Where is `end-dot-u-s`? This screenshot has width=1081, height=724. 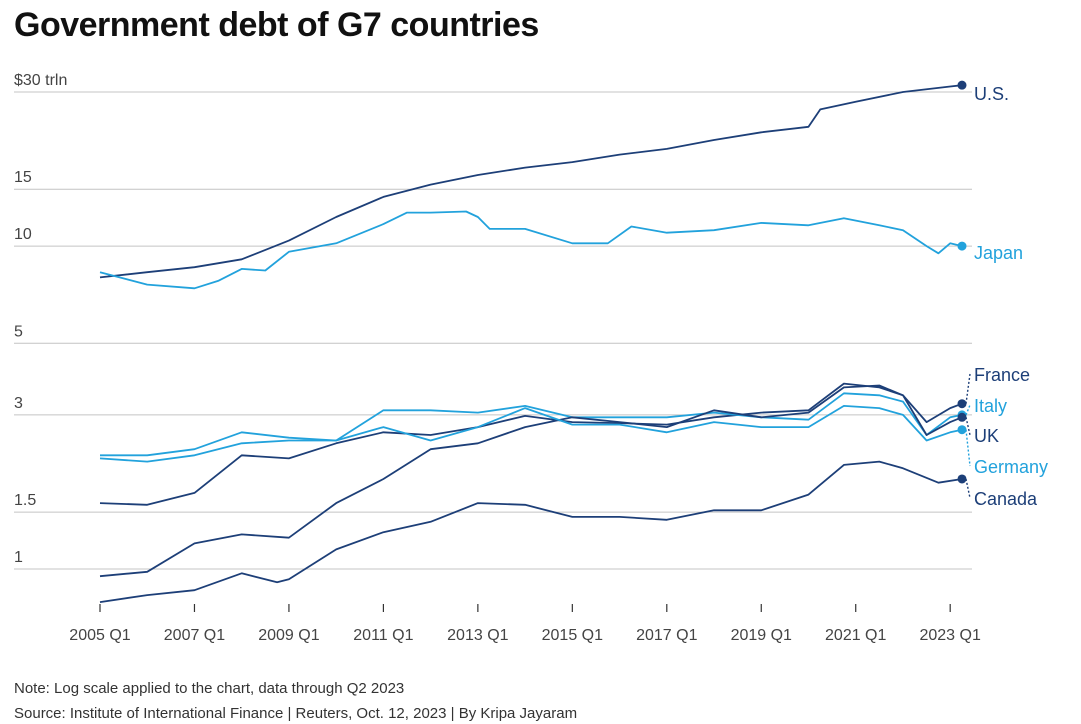
end-dot-u-s is located at coordinates (962, 85).